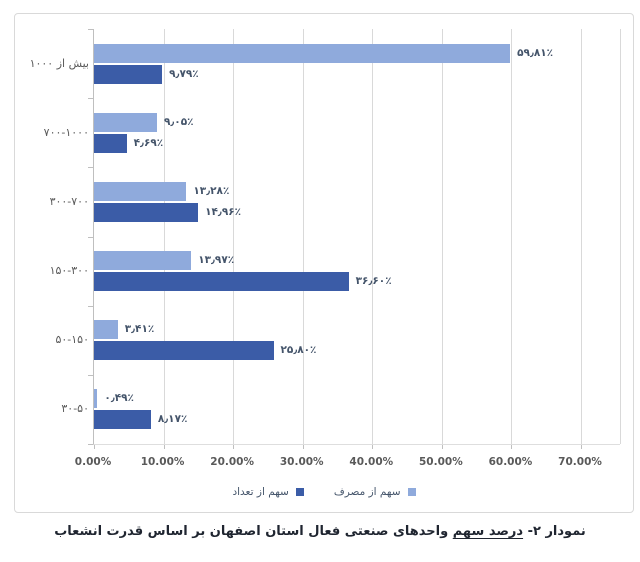 The height and width of the screenshot is (562, 640). I want to click on x-axis-tick-label: 0.00%, so click(93, 462).